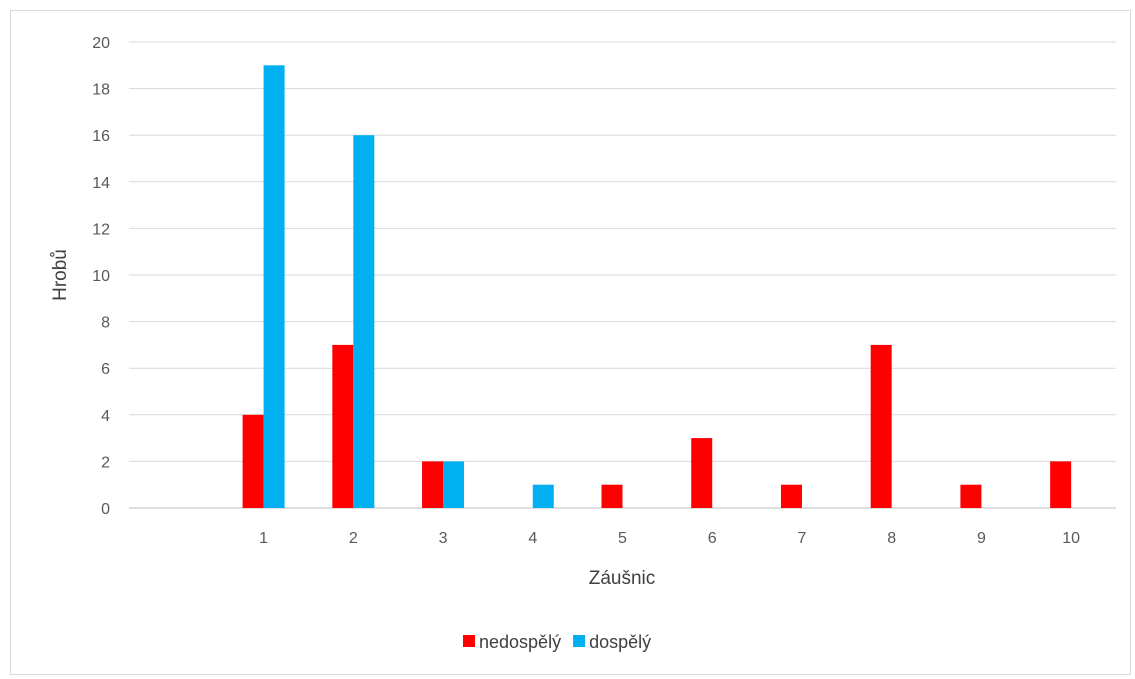  Describe the element at coordinates (263, 538) in the screenshot. I see `x-tick-label: 1` at that location.